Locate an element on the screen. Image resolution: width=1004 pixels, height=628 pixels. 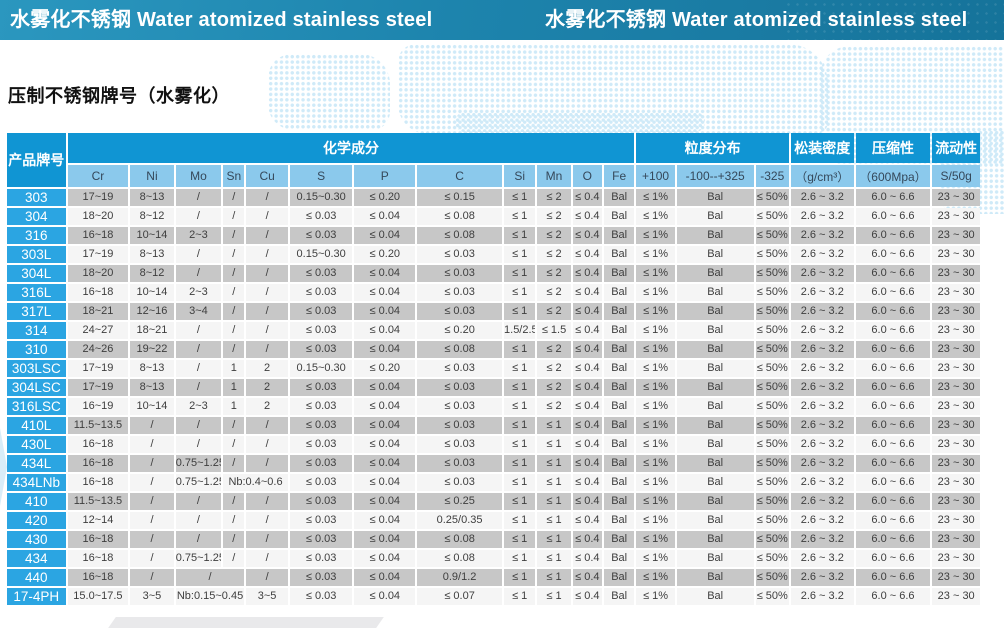
value-cell: ≤ 0.08 is located at coordinates (460, 216).